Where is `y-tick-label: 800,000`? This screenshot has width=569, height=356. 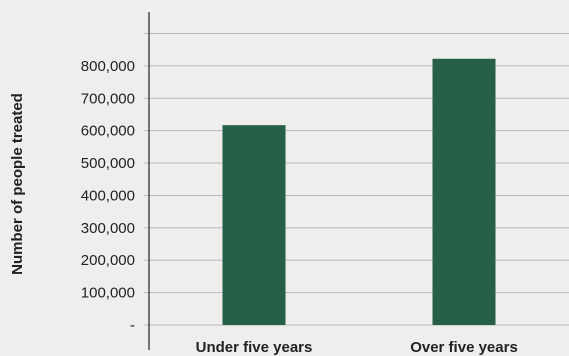
y-tick-label: 800,000 is located at coordinates (108, 66).